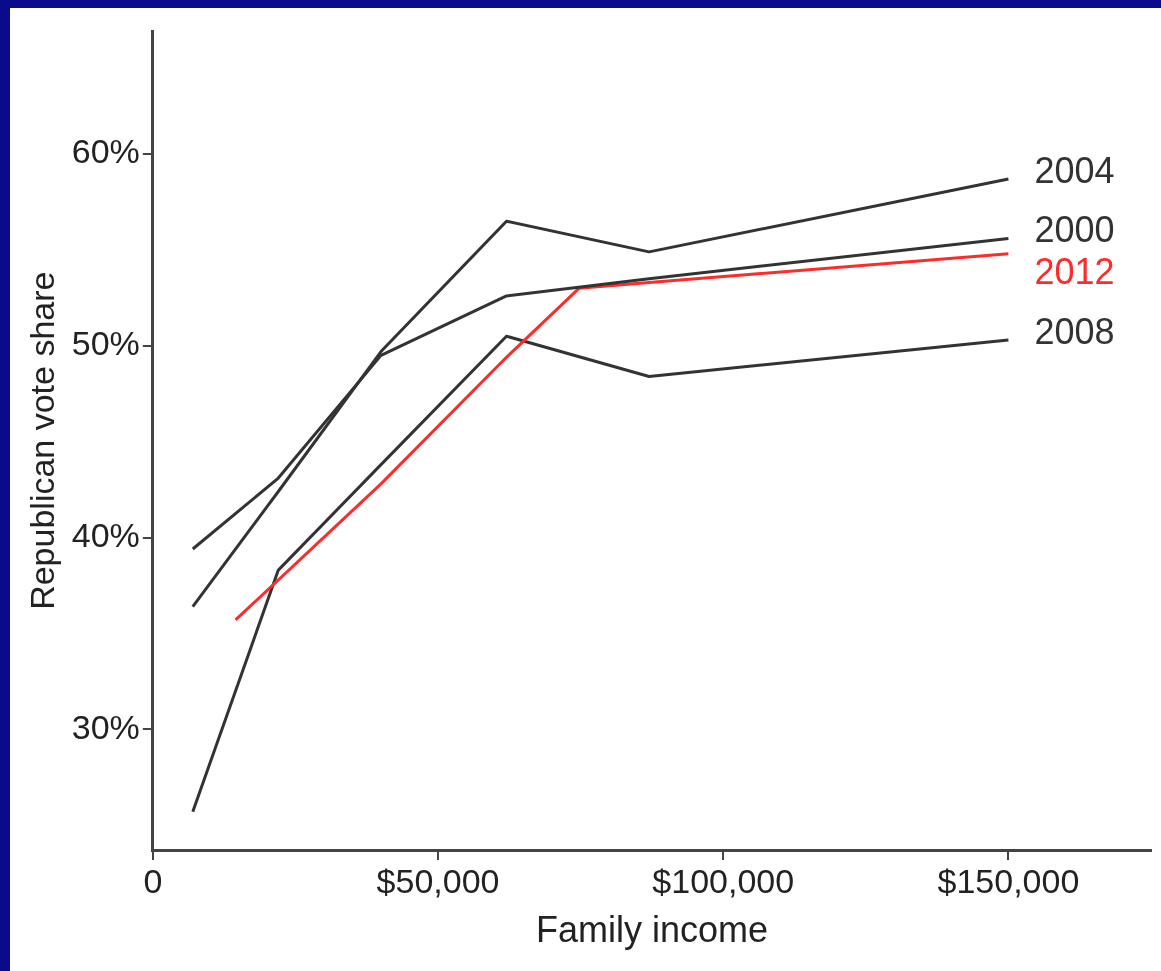 This screenshot has width=1161, height=971. What do you see at coordinates (1074, 170) in the screenshot?
I see `series-label: 2004` at bounding box center [1074, 170].